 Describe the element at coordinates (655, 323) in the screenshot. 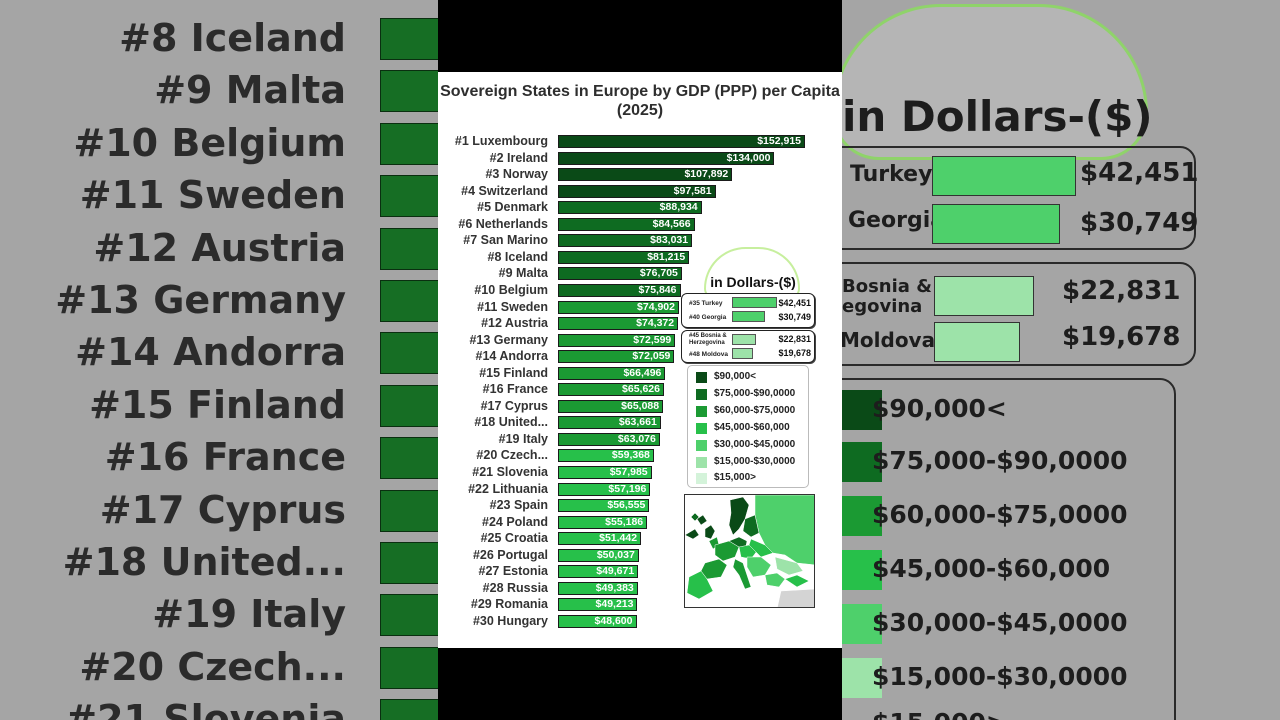

I see `bar-value-label: $74,372` at that location.